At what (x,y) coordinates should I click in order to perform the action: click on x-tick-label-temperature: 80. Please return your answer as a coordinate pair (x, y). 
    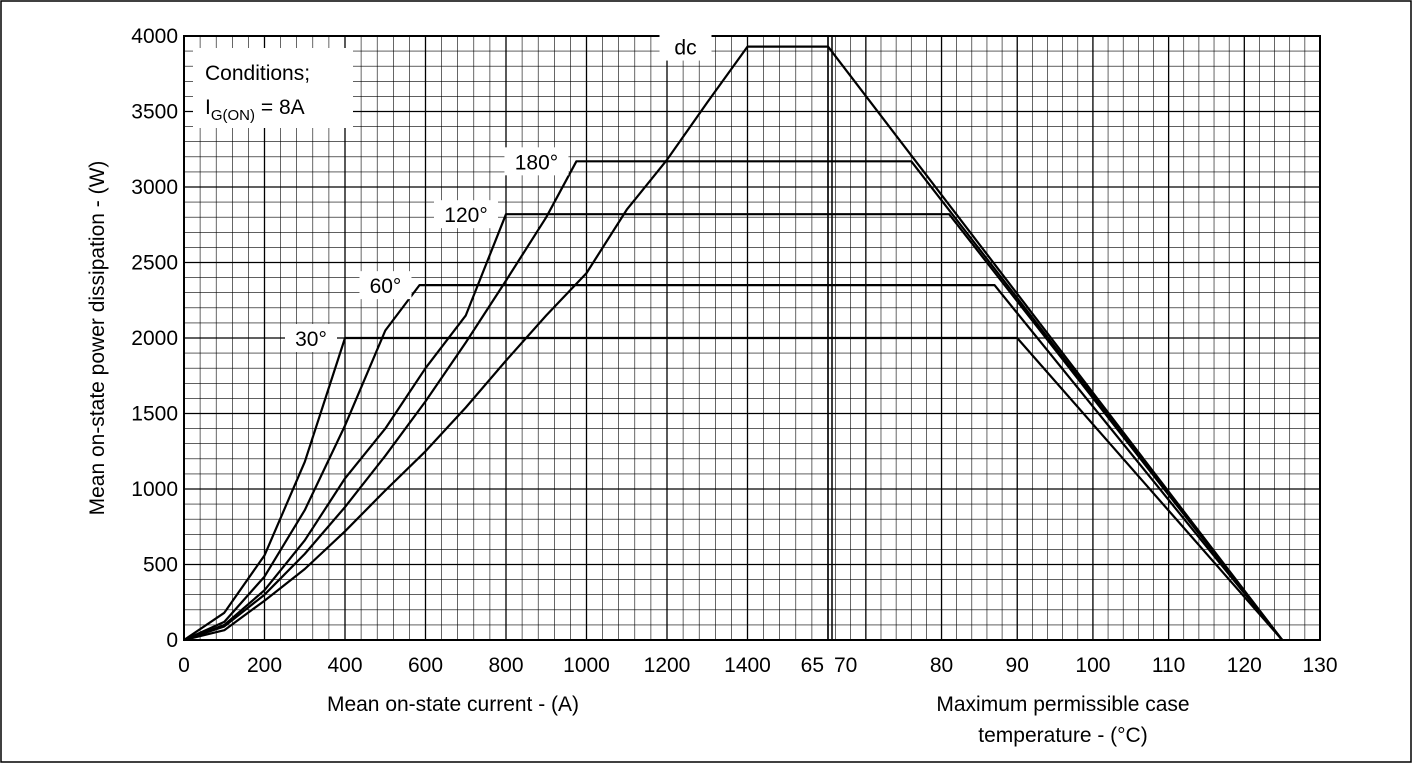
    Looking at the image, I should click on (941, 665).